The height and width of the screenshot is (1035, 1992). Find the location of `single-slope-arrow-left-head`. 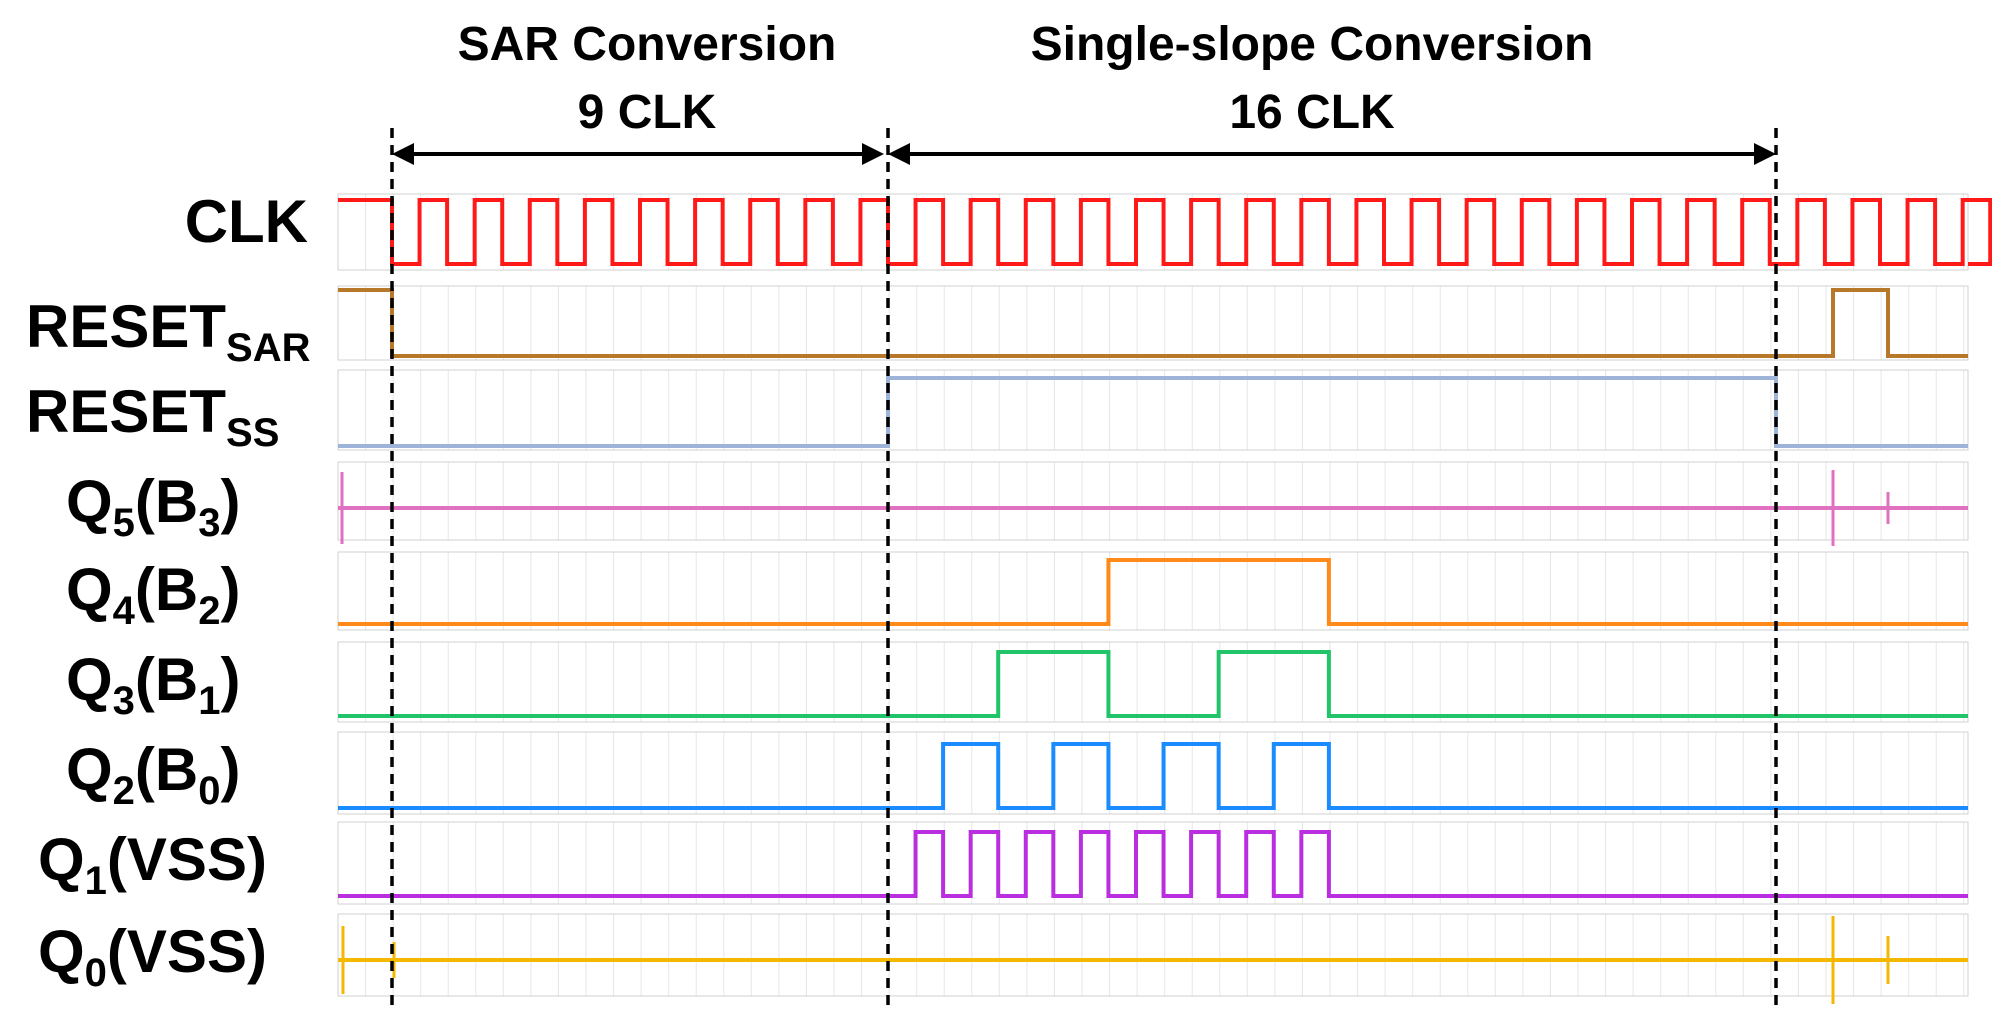

single-slope-arrow-left-head is located at coordinates (899, 154).